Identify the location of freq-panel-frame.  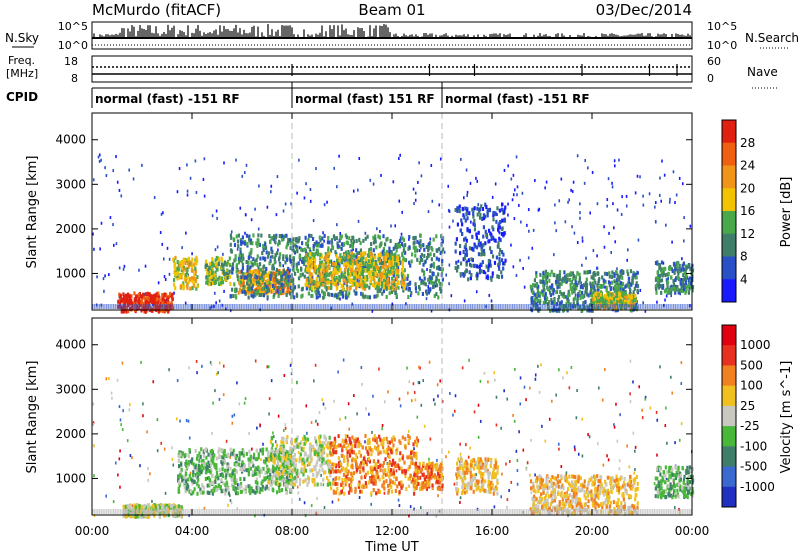
(392, 69).